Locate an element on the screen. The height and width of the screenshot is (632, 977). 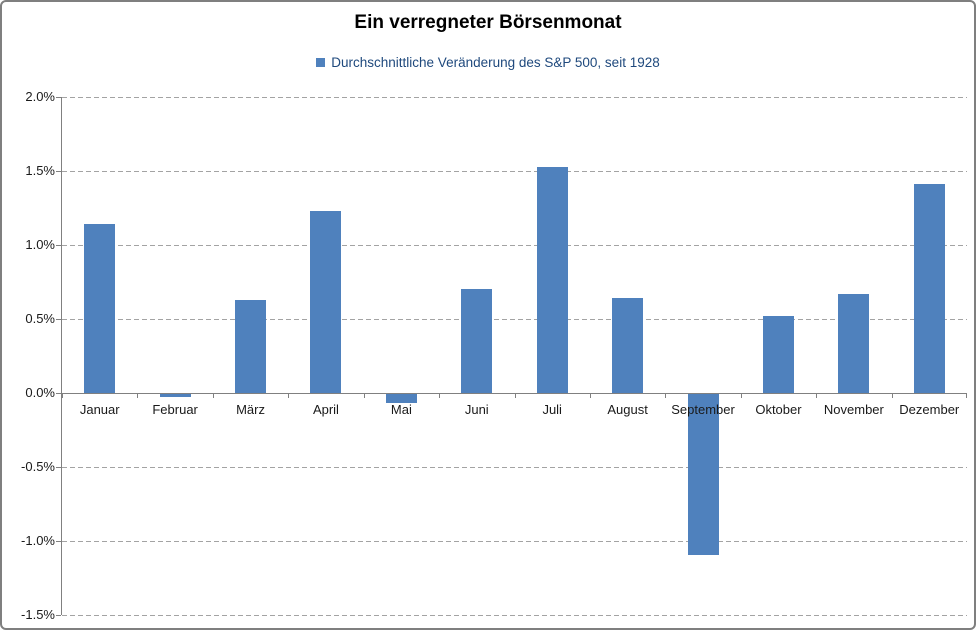
y-tick-label: 1.0% is located at coordinates (40, 244).